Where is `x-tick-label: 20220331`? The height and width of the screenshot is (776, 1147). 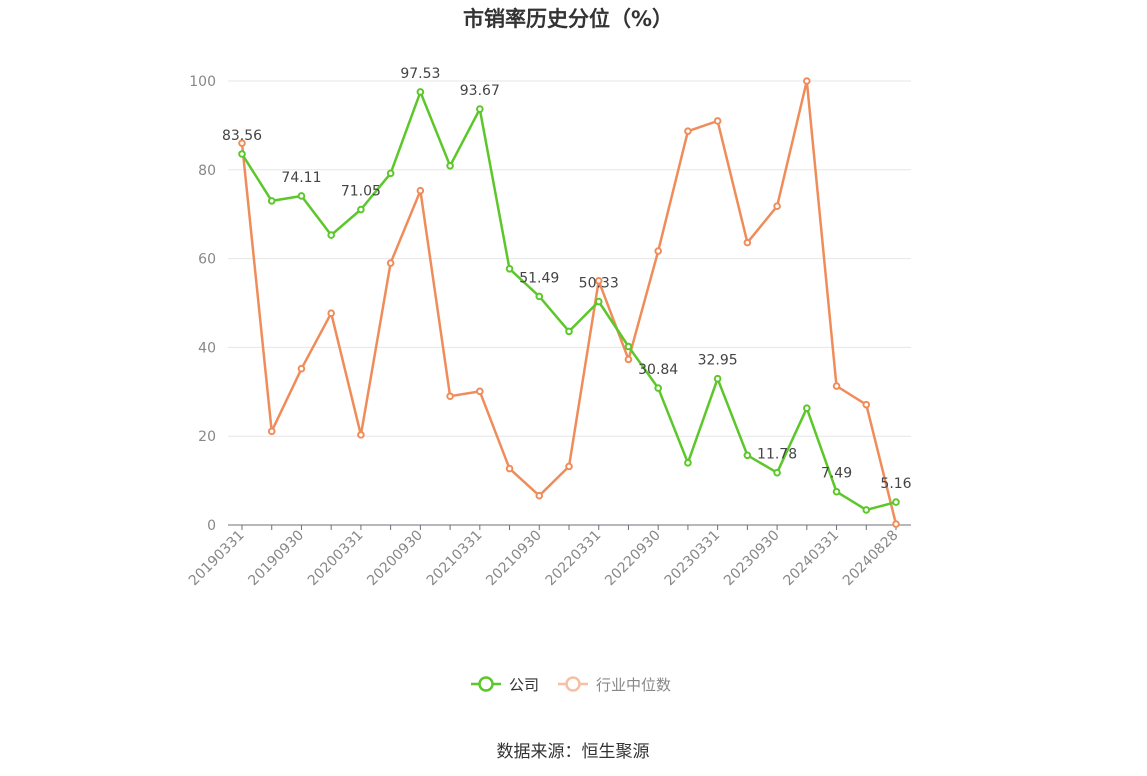 x-tick-label: 20220331 is located at coordinates (574, 558).